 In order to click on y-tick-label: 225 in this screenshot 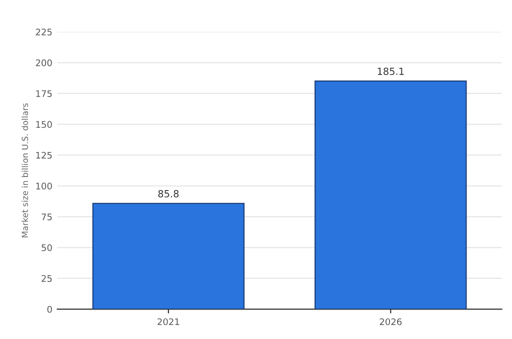, I will do `click(44, 32)`.